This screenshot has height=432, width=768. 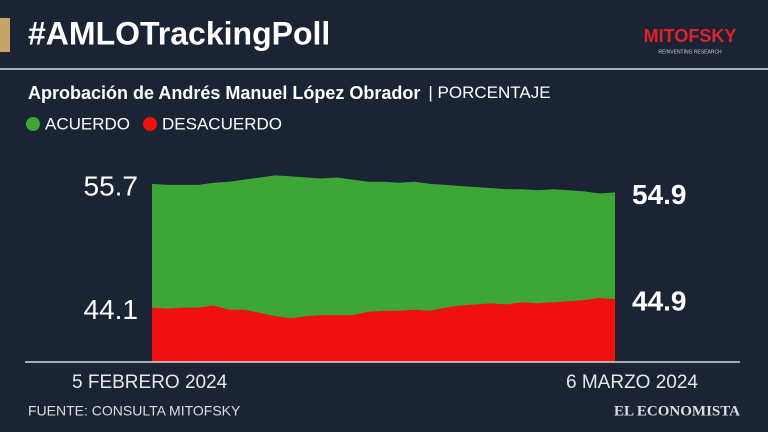 I want to click on publisher: EL ECONOMISTA, so click(x=677, y=411).